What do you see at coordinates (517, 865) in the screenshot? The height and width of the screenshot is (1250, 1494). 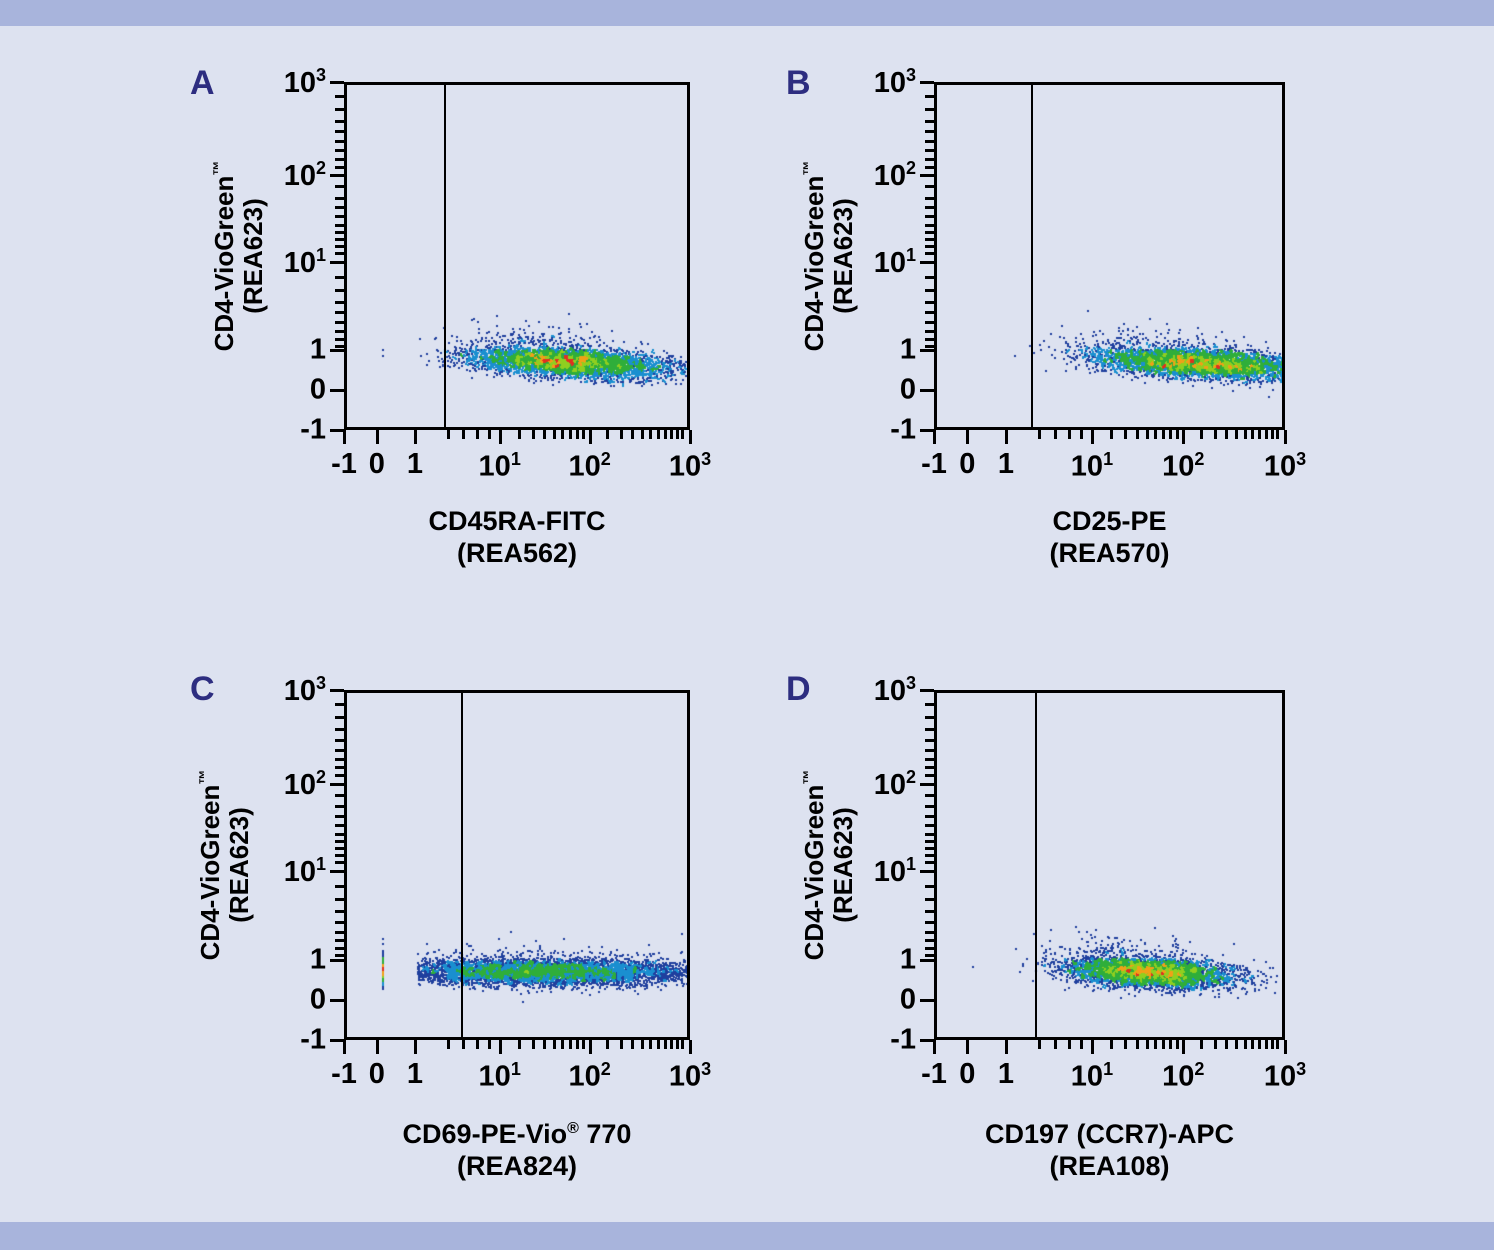 I see `scatter-plot-c` at bounding box center [517, 865].